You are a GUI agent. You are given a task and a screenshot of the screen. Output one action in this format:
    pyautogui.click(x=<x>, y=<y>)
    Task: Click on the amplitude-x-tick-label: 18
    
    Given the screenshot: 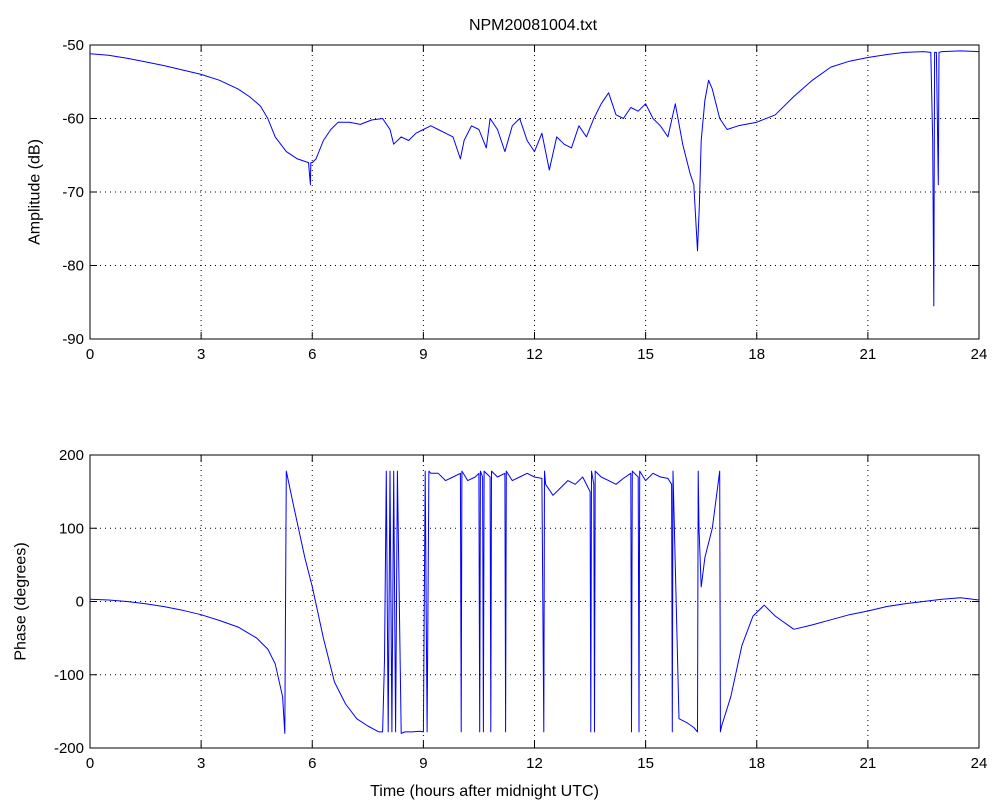 What is the action you would take?
    pyautogui.click(x=756, y=354)
    